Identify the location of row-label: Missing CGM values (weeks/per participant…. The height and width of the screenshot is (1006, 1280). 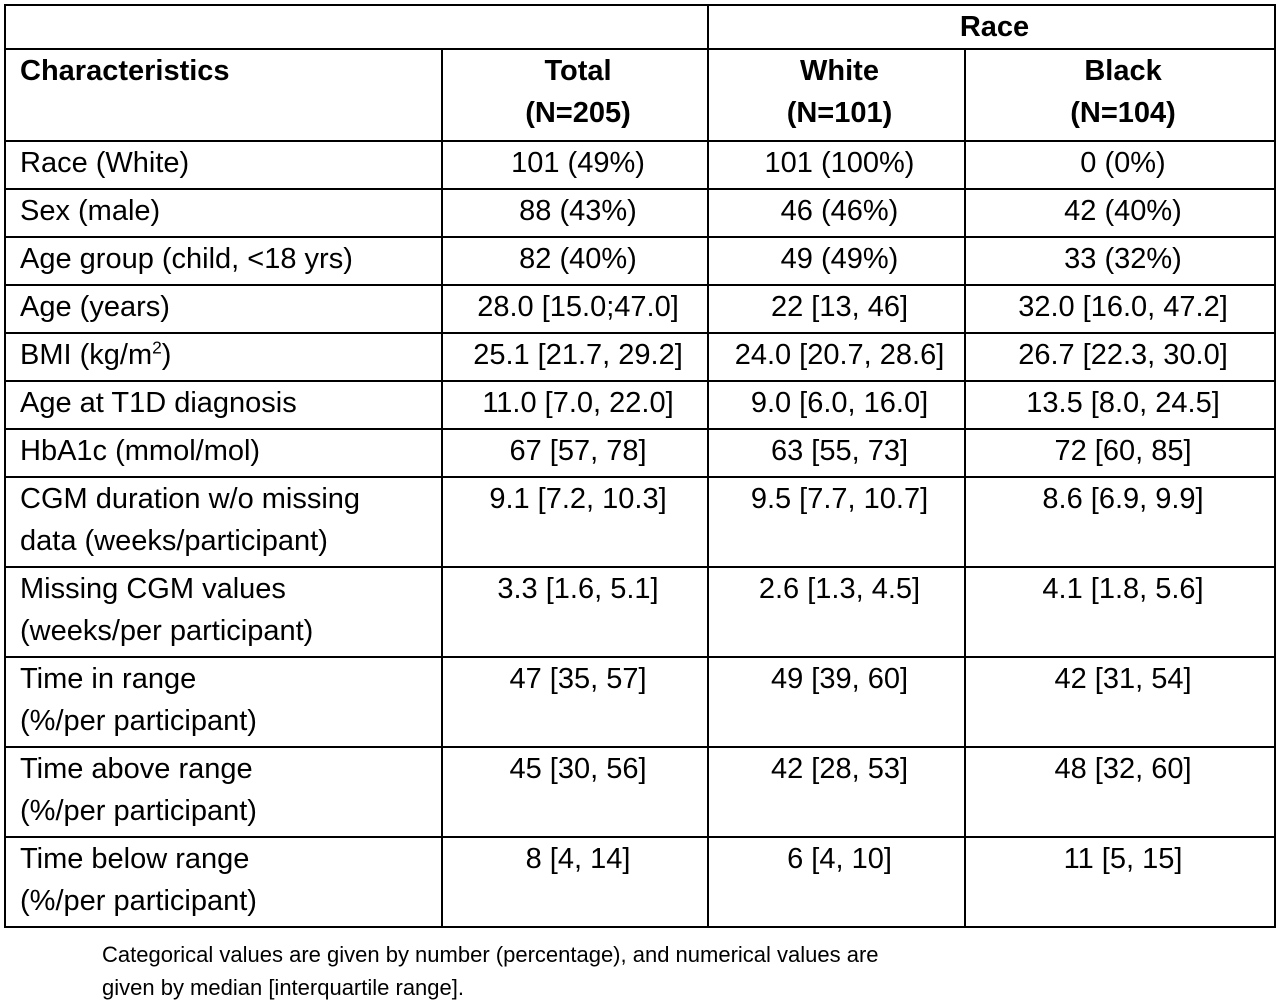
(223, 612).